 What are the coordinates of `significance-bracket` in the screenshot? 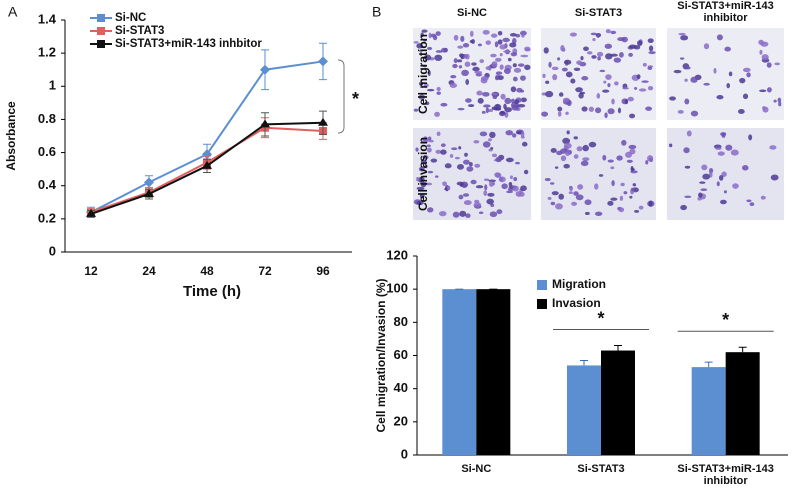 It's located at (341, 96).